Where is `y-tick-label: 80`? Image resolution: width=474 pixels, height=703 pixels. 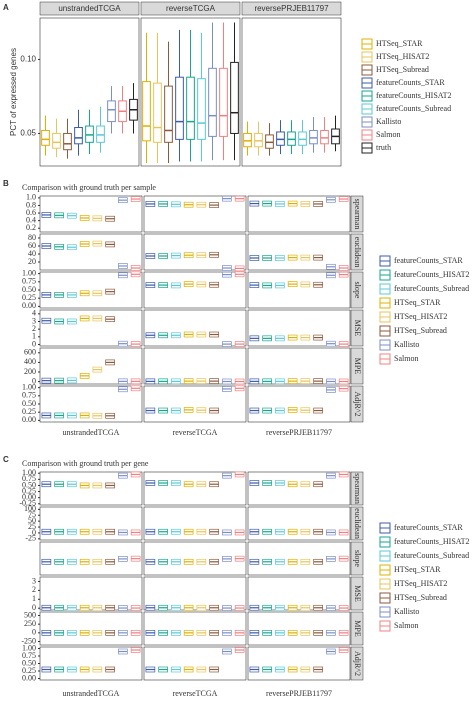
y-tick-label: 80 is located at coordinates (32, 237).